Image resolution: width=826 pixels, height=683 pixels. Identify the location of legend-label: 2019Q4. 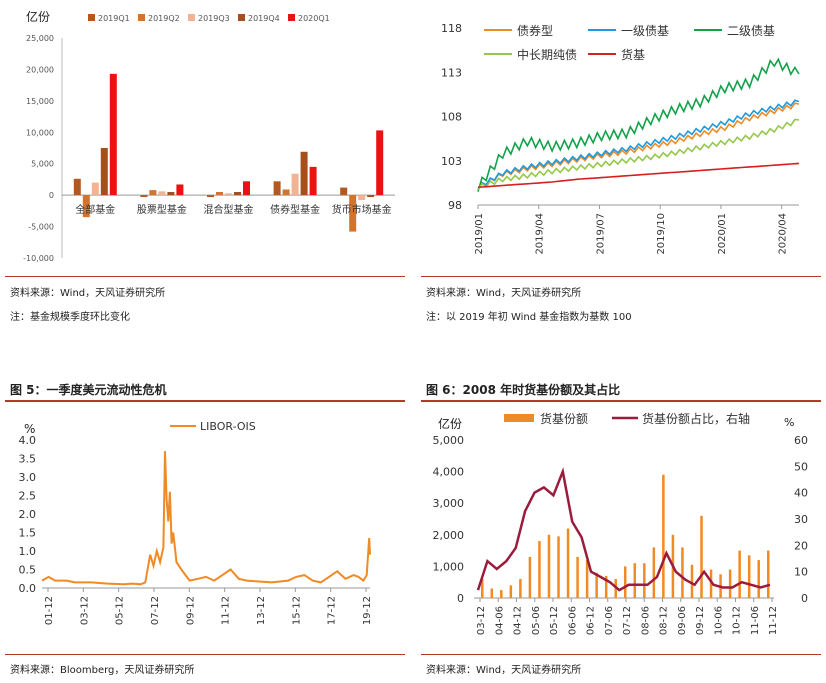
(264, 18).